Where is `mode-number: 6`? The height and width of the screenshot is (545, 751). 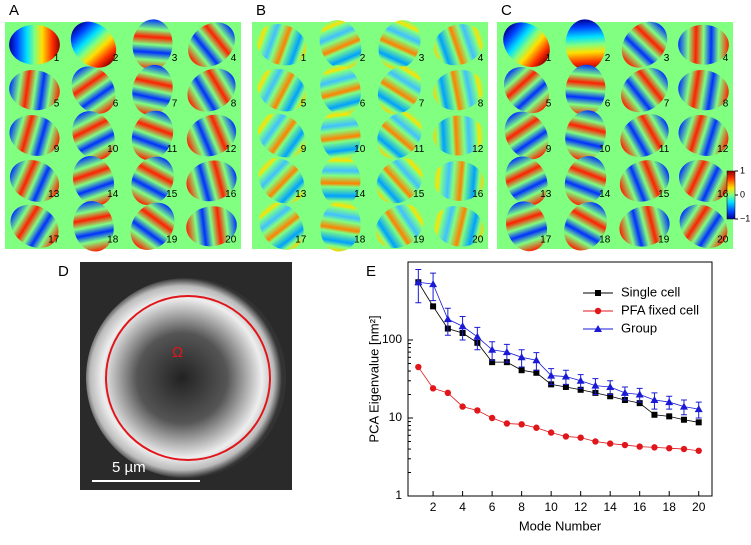 mode-number: 6 is located at coordinates (363, 103).